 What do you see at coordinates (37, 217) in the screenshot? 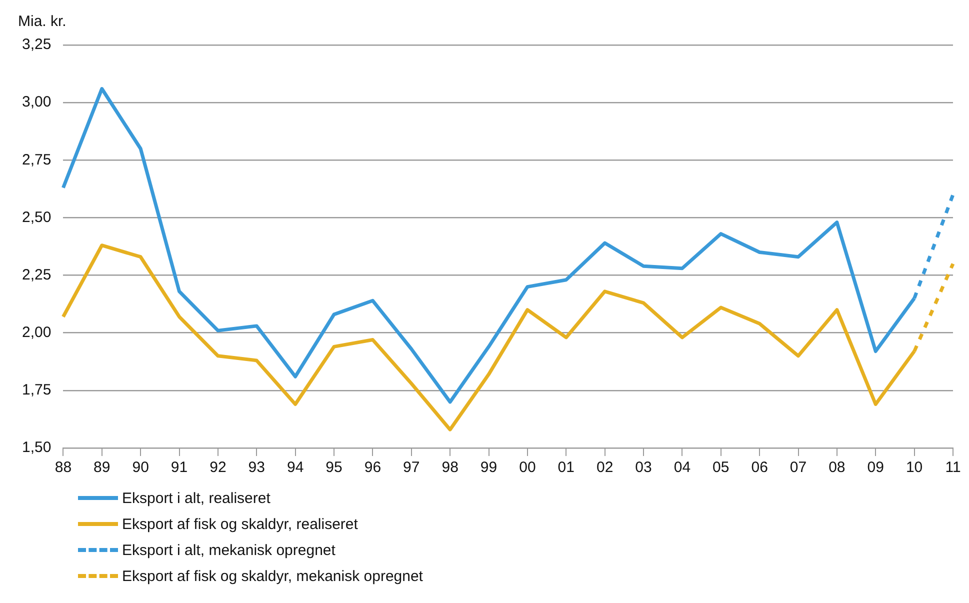
I see `y-tick-label: 2,50` at bounding box center [37, 217].